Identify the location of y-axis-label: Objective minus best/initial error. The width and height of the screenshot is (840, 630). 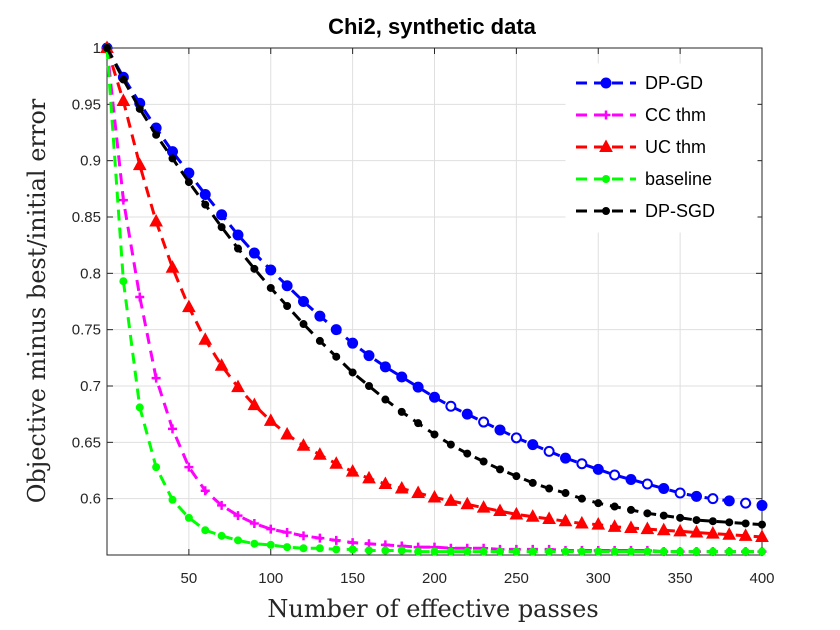
(37, 300).